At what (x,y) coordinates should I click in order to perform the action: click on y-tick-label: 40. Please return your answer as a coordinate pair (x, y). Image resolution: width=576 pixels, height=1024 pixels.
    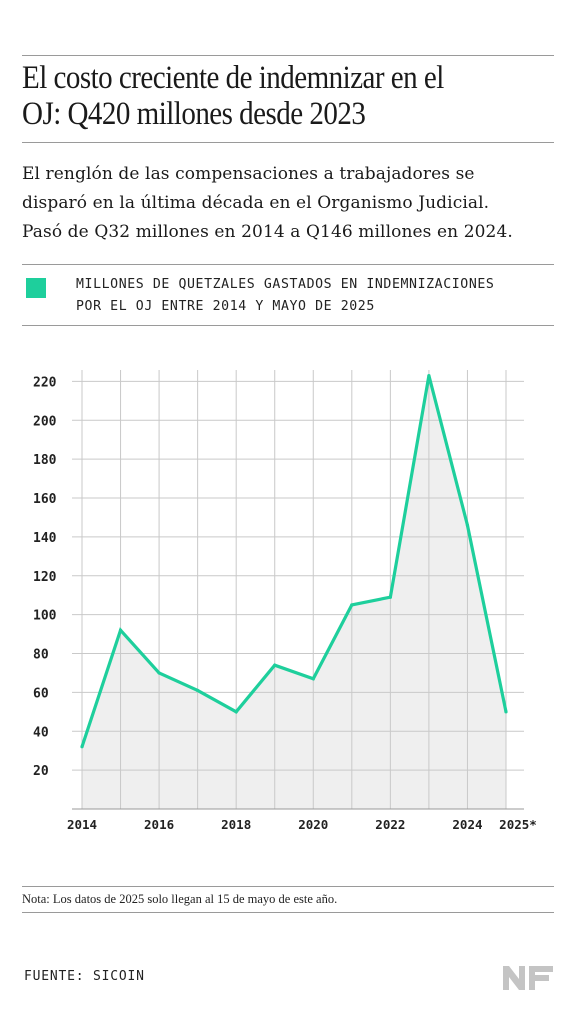
    Looking at the image, I should click on (41, 732).